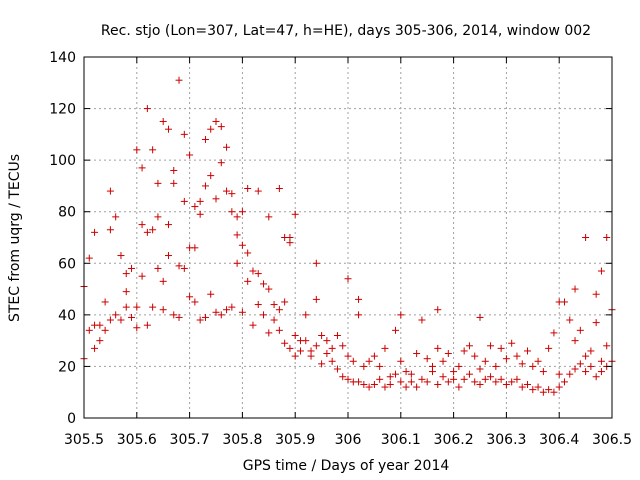 This screenshot has width=640, height=480. I want to click on y-tick-label: 100, so click(62, 161).